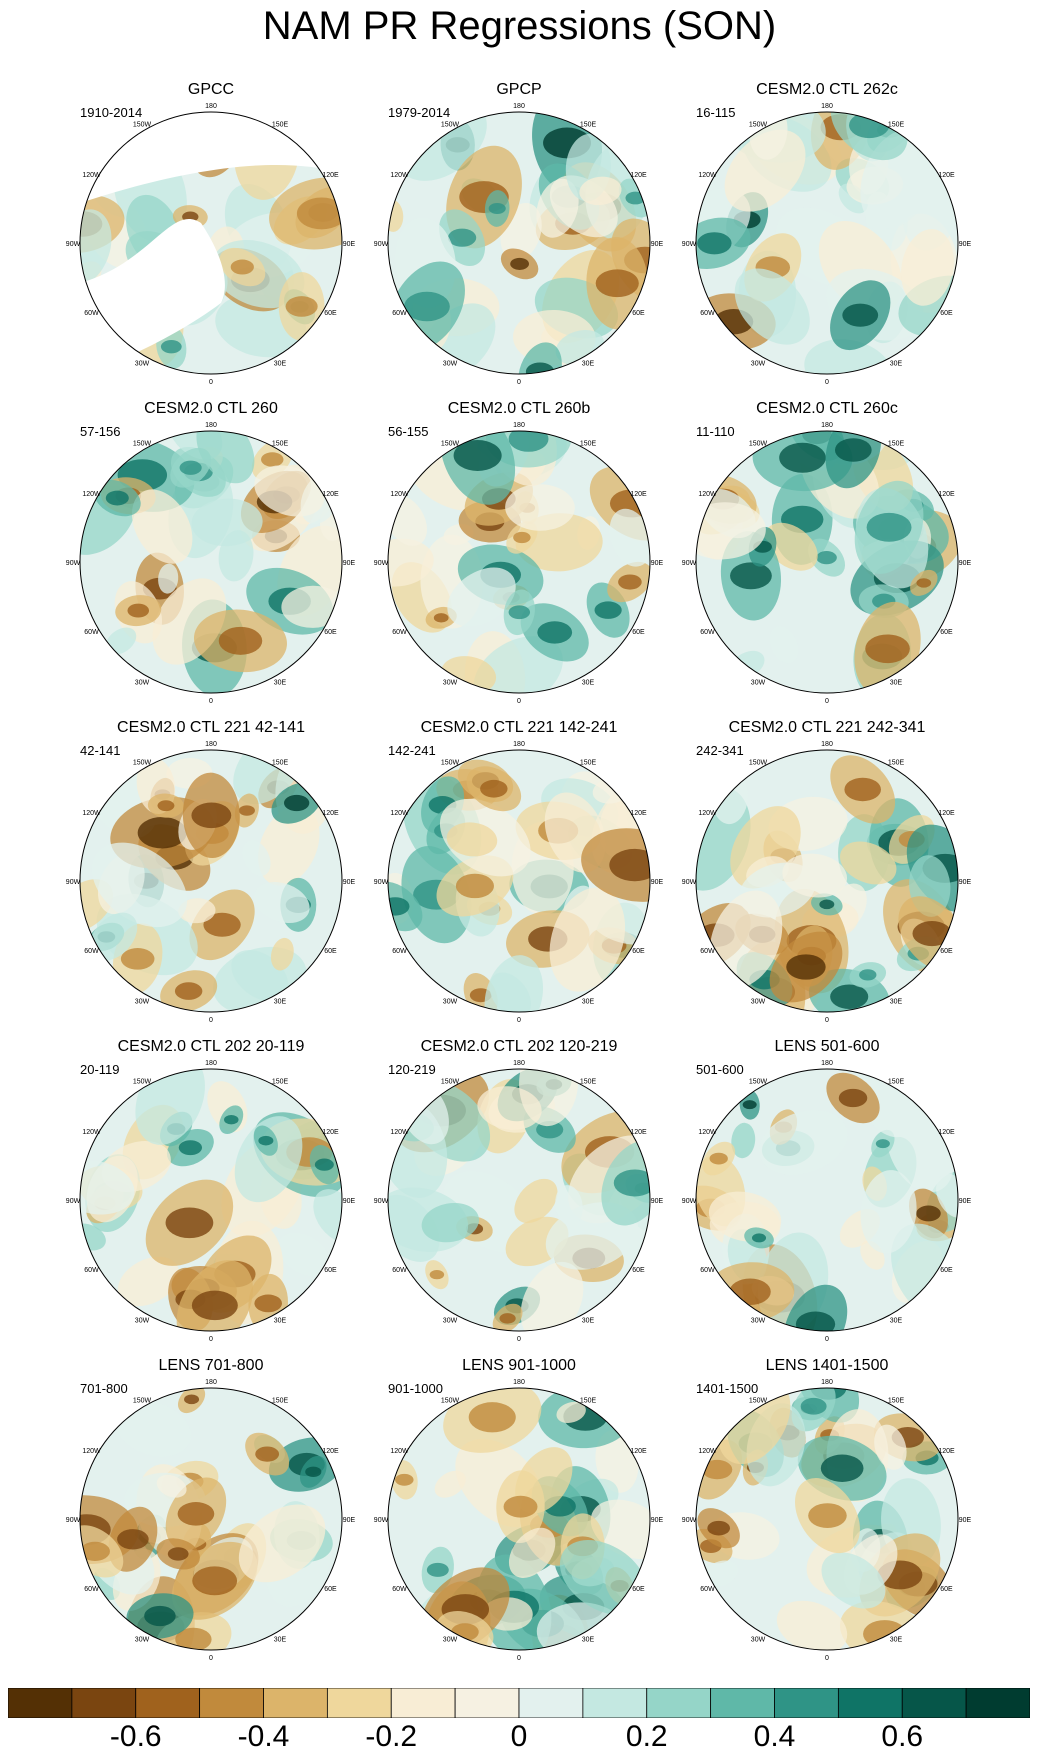 This screenshot has width=1039, height=1758. Describe the element at coordinates (135, 1736) in the screenshot. I see `colorbar-tick-label: -0.6` at that location.